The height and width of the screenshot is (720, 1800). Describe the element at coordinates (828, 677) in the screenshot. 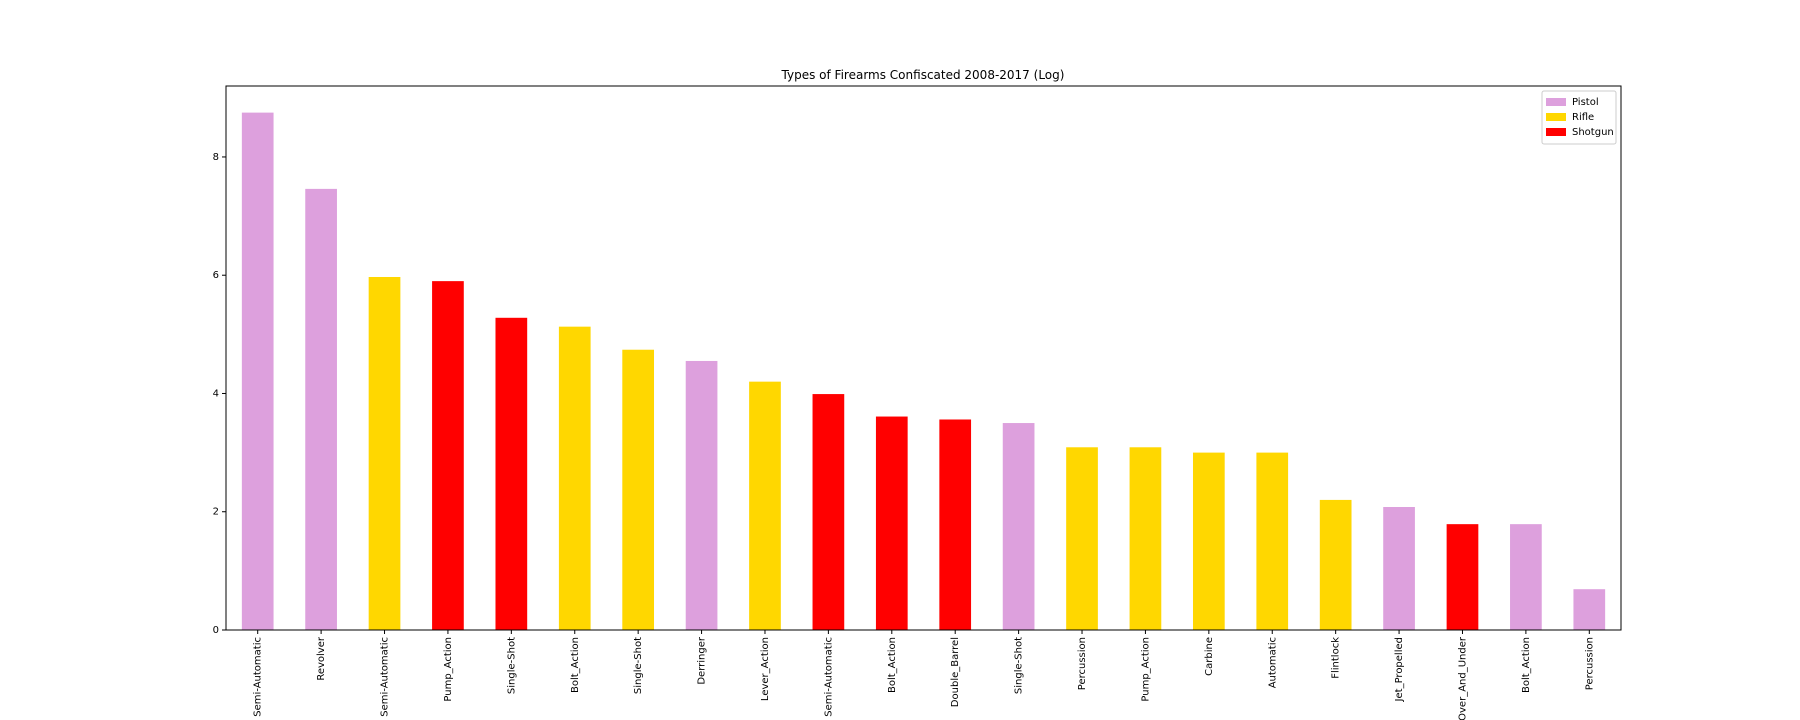

I see `x-tick-label-9: Semi-Automatic` at that location.